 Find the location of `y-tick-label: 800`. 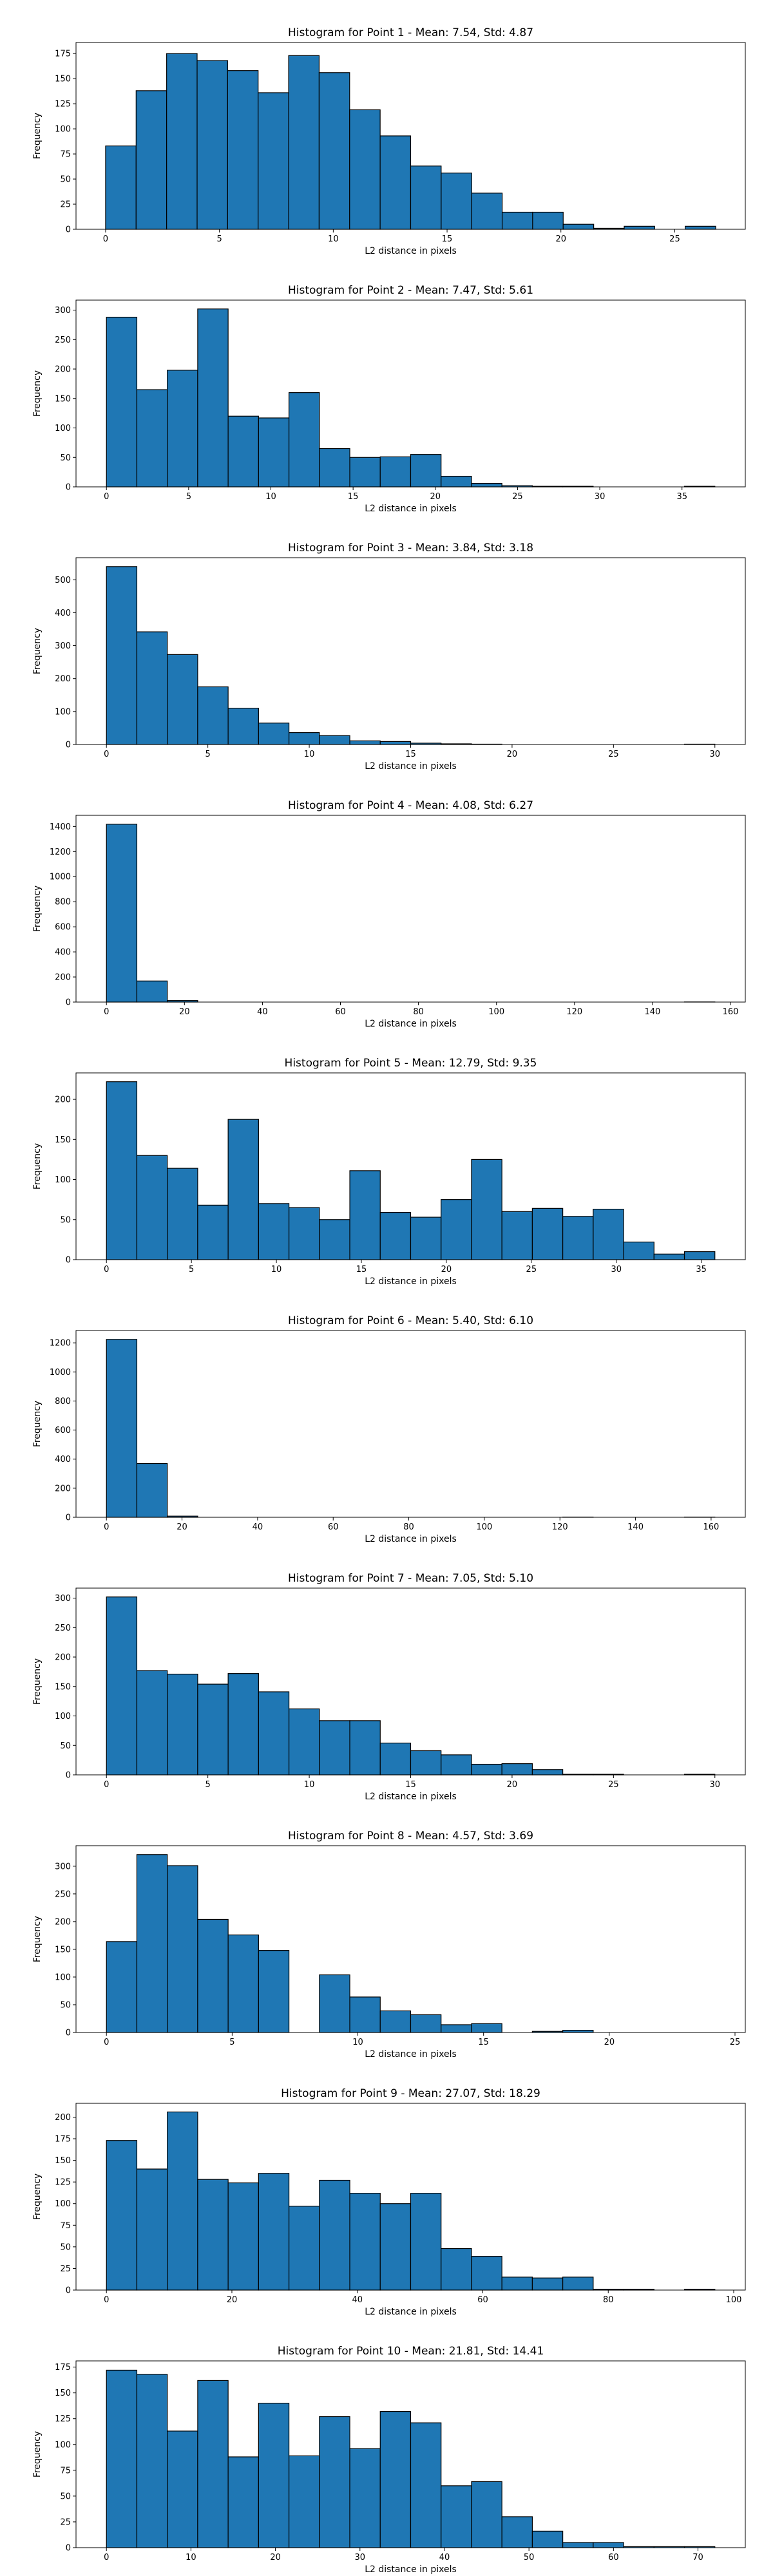

y-tick-label: 800 is located at coordinates (63, 903).